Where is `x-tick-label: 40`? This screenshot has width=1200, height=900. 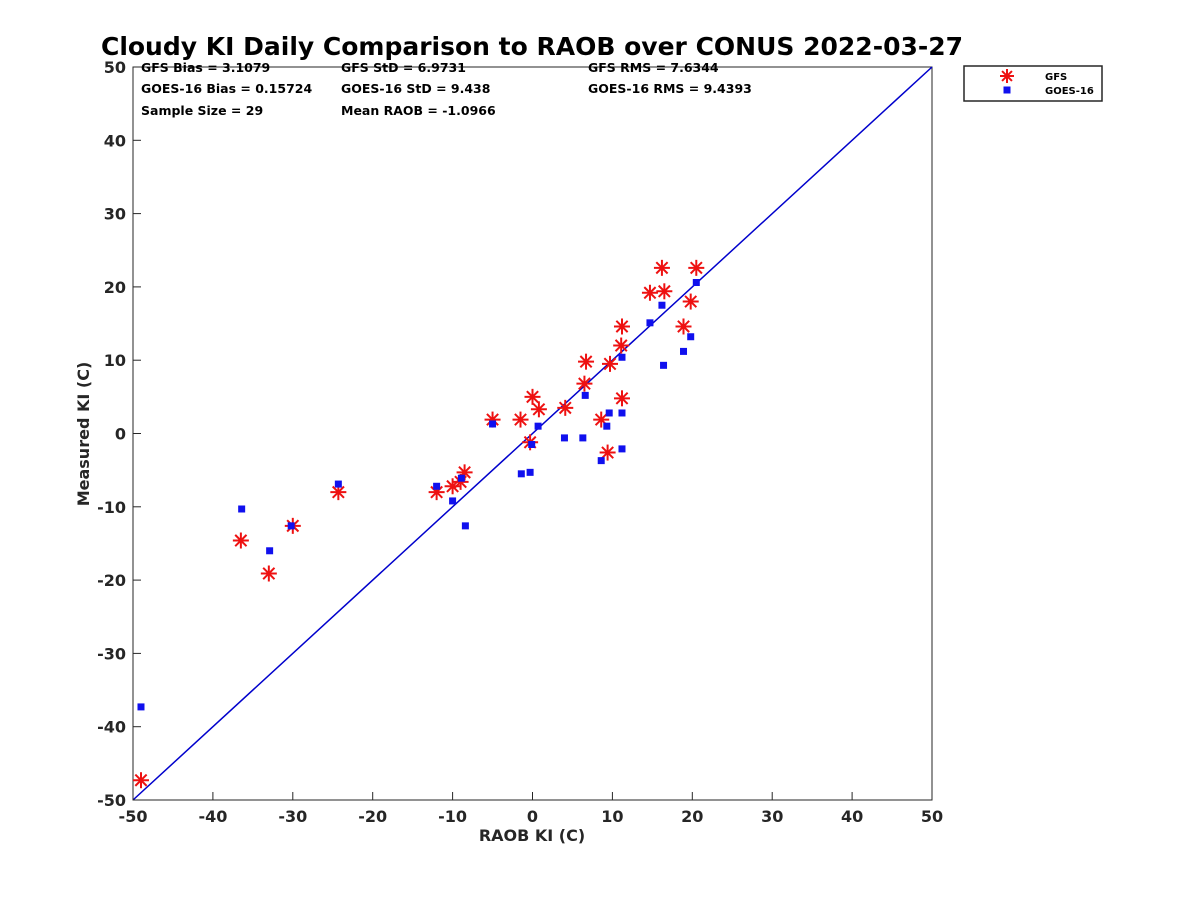 x-tick-label: 40 is located at coordinates (852, 816).